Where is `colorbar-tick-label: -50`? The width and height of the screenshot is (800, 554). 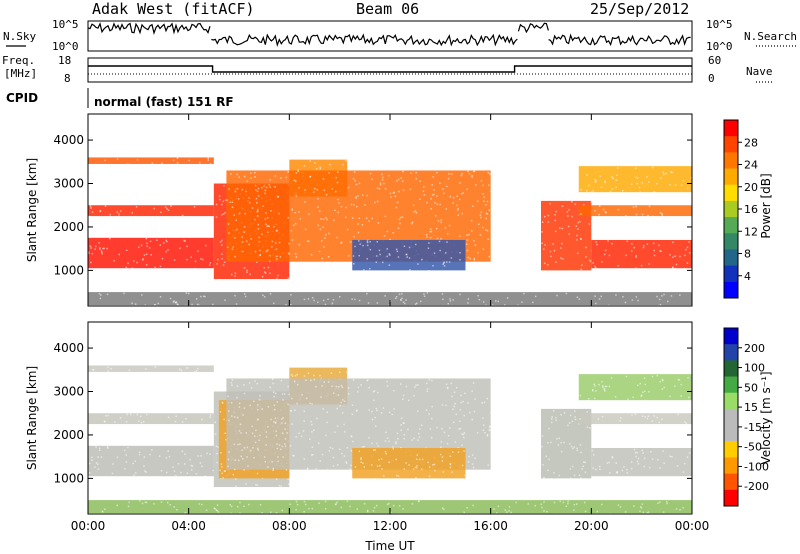
colorbar-tick-label: -50 is located at coordinates (753, 447).